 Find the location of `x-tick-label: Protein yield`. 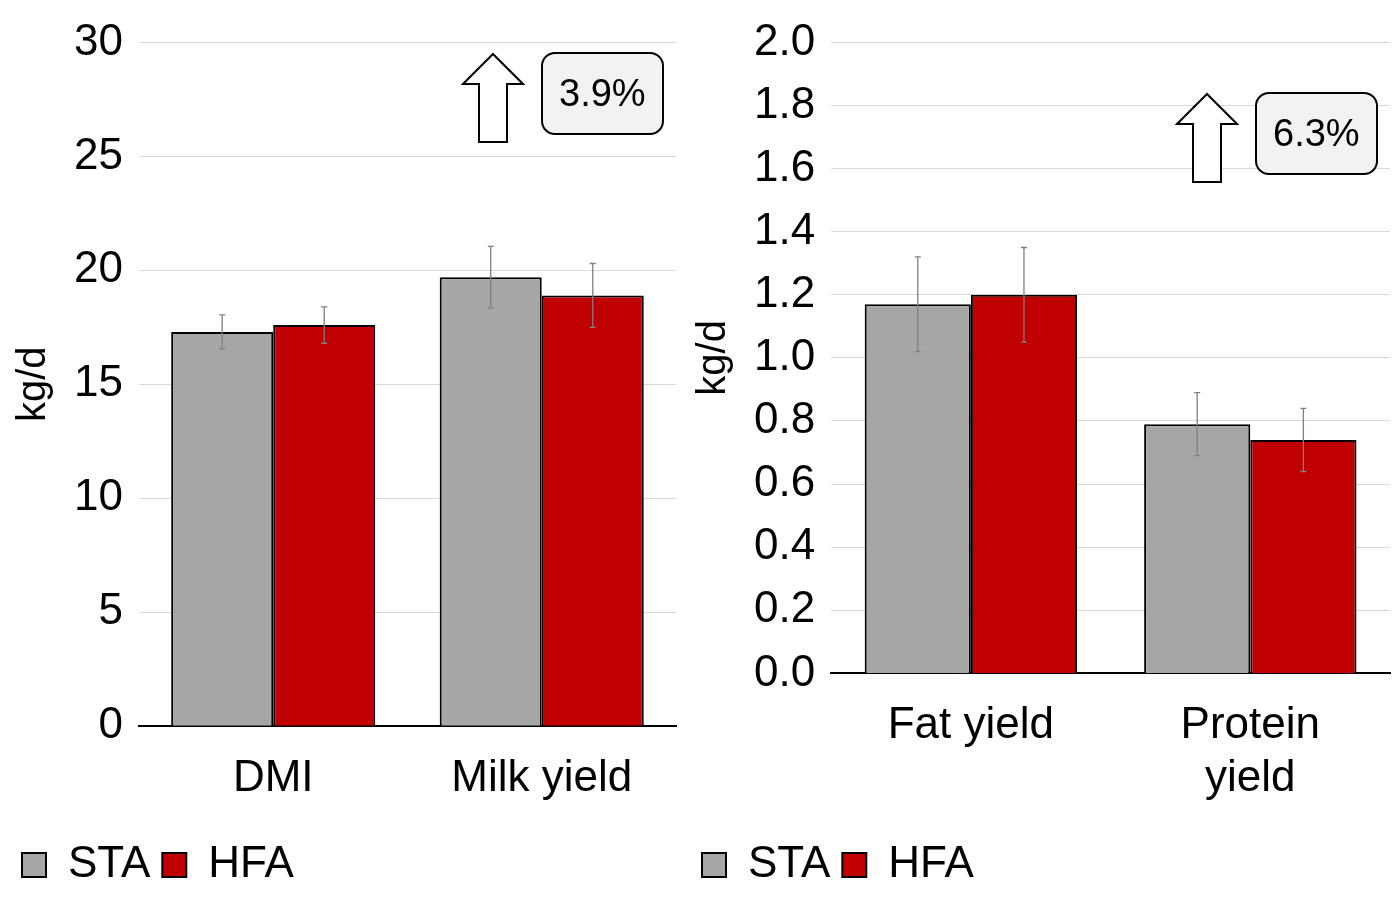

x-tick-label: Protein yield is located at coordinates (1250, 748).